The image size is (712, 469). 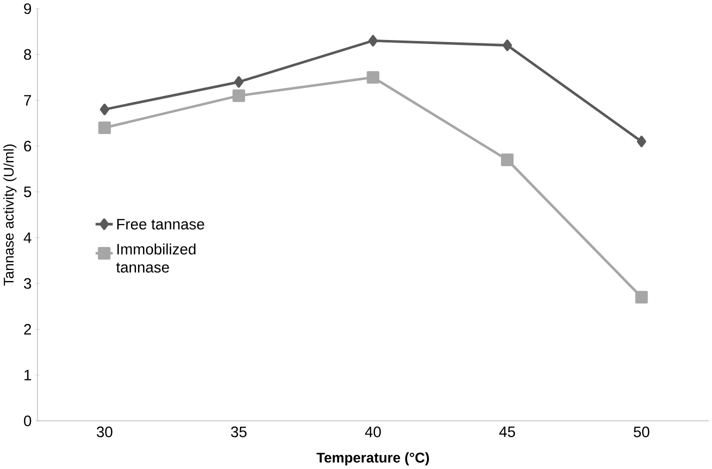 I want to click on y-tick-label: 9, so click(x=28, y=8).